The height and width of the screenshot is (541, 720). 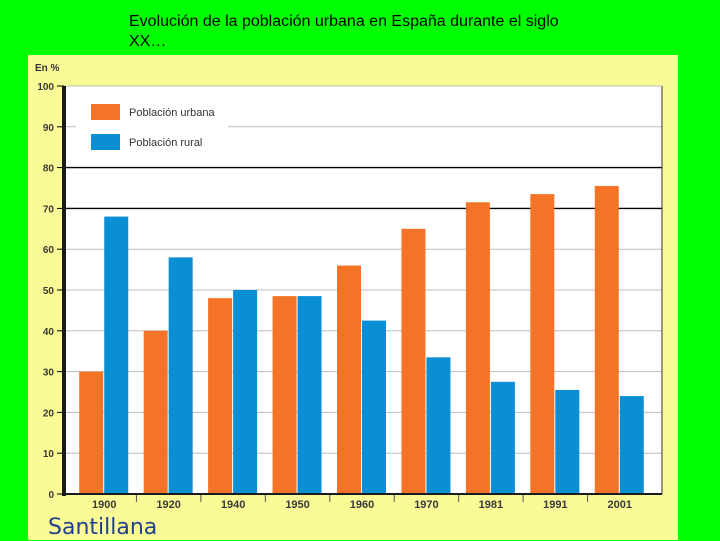 I want to click on bar-urbana-1991, so click(x=542, y=344).